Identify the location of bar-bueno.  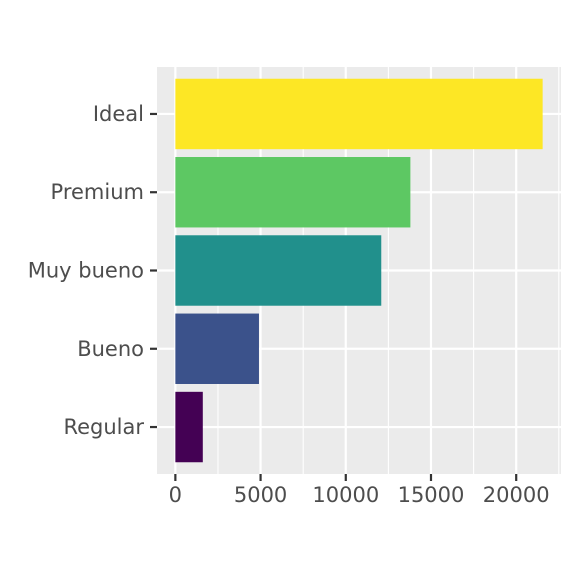
(217, 348).